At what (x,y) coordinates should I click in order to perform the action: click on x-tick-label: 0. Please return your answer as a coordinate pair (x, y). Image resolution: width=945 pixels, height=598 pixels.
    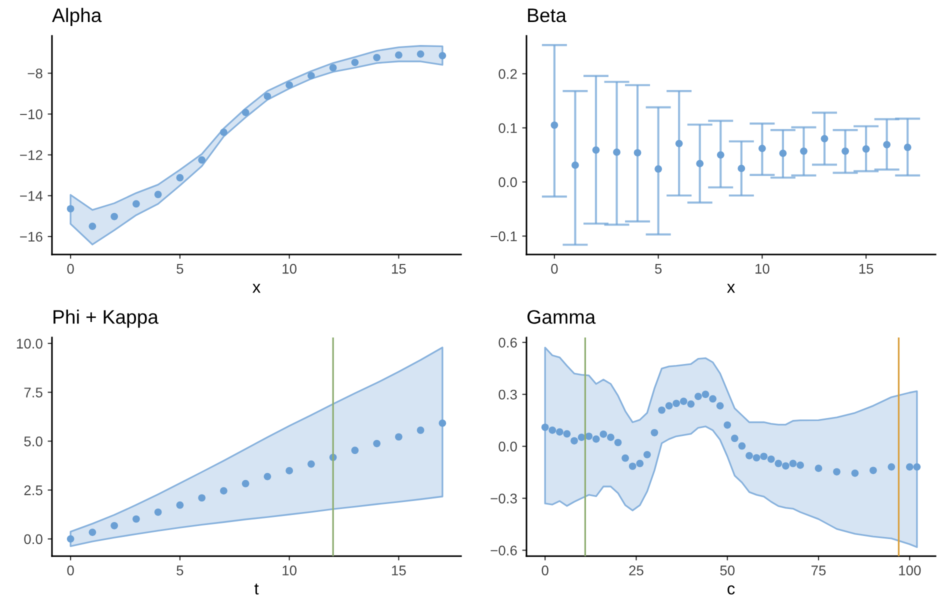
    Looking at the image, I should click on (554, 269).